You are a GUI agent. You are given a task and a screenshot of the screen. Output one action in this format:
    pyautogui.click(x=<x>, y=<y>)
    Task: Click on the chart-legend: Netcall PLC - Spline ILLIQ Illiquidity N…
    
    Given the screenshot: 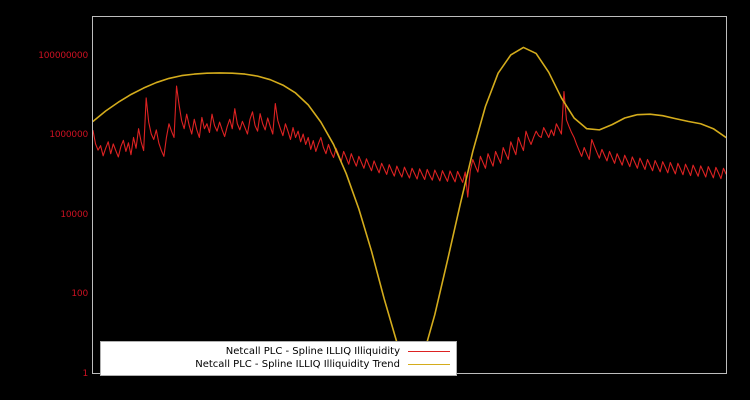 What is the action you would take?
    pyautogui.click(x=278, y=358)
    